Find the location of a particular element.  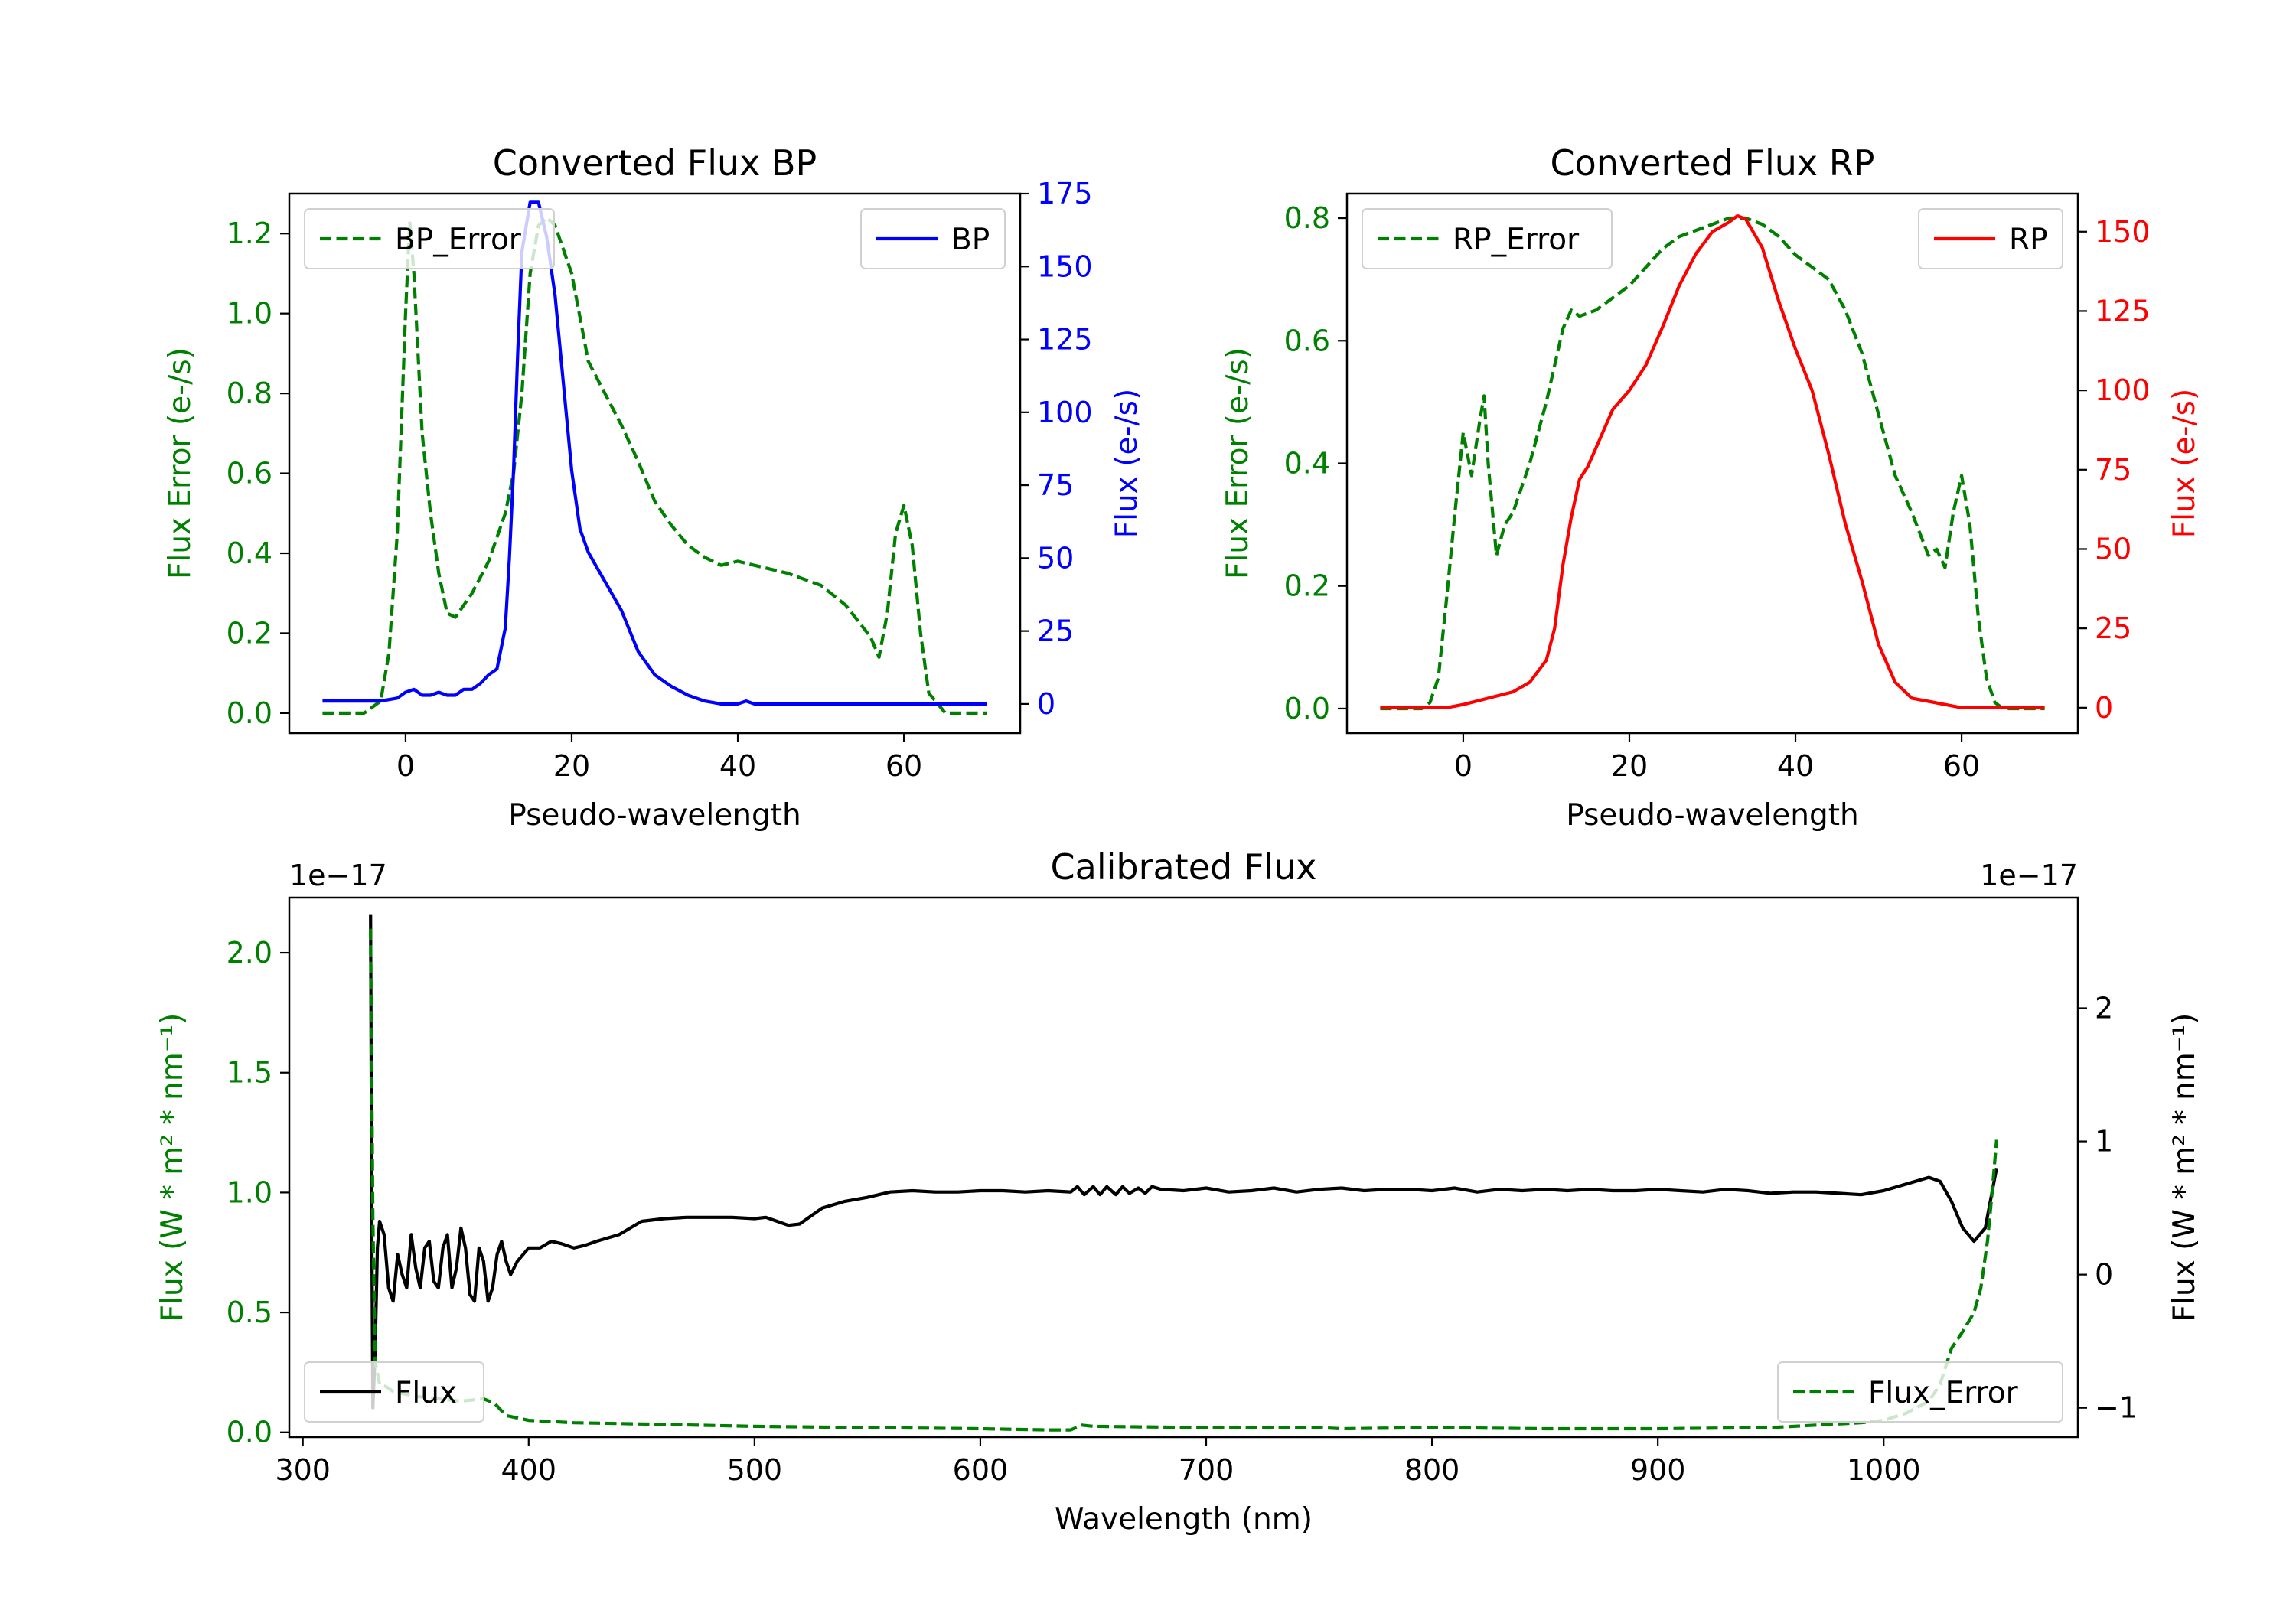

bp-right-axis-label: Flux (e-/s) is located at coordinates (1127, 463).